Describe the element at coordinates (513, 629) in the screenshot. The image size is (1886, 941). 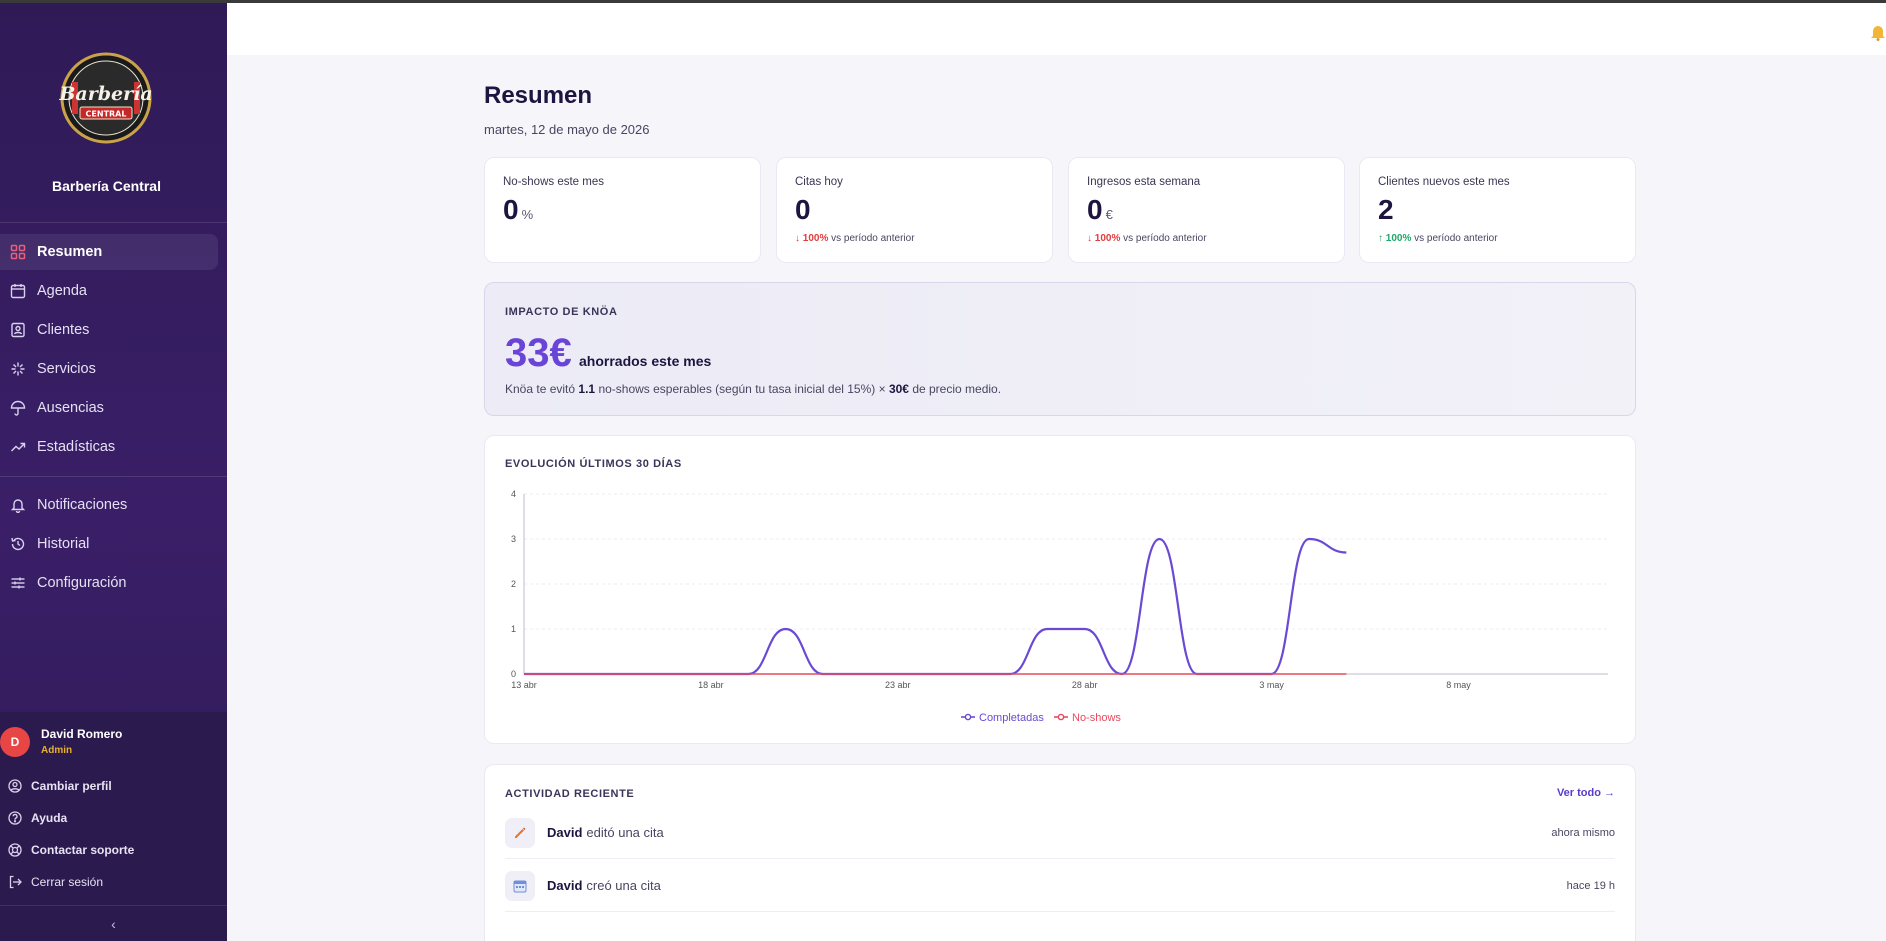
I see `y-tick-label: 1` at that location.